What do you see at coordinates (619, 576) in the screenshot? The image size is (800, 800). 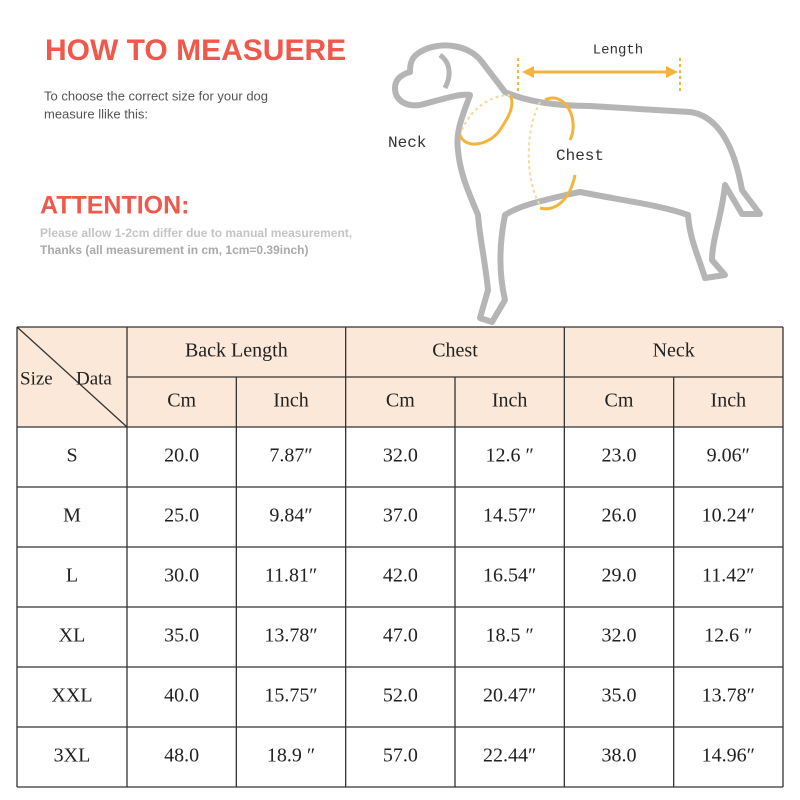 I see `cell-text: 29.0` at bounding box center [619, 576].